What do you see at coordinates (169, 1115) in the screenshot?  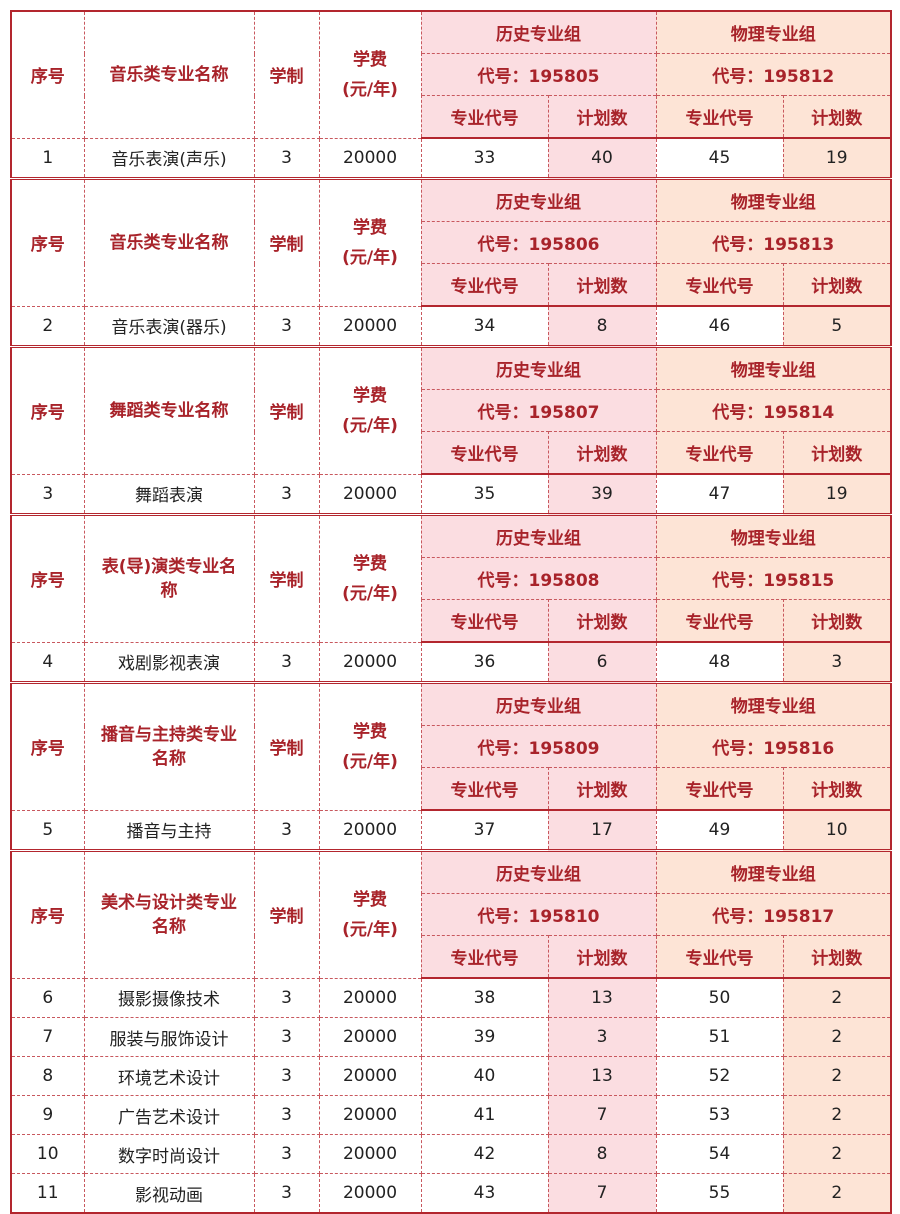 I see `row-major-name: 广告艺术设计` at bounding box center [169, 1115].